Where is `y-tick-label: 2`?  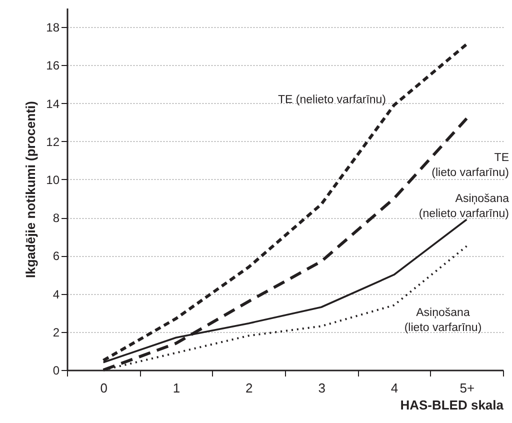
y-tick-label: 2 is located at coordinates (56, 332).